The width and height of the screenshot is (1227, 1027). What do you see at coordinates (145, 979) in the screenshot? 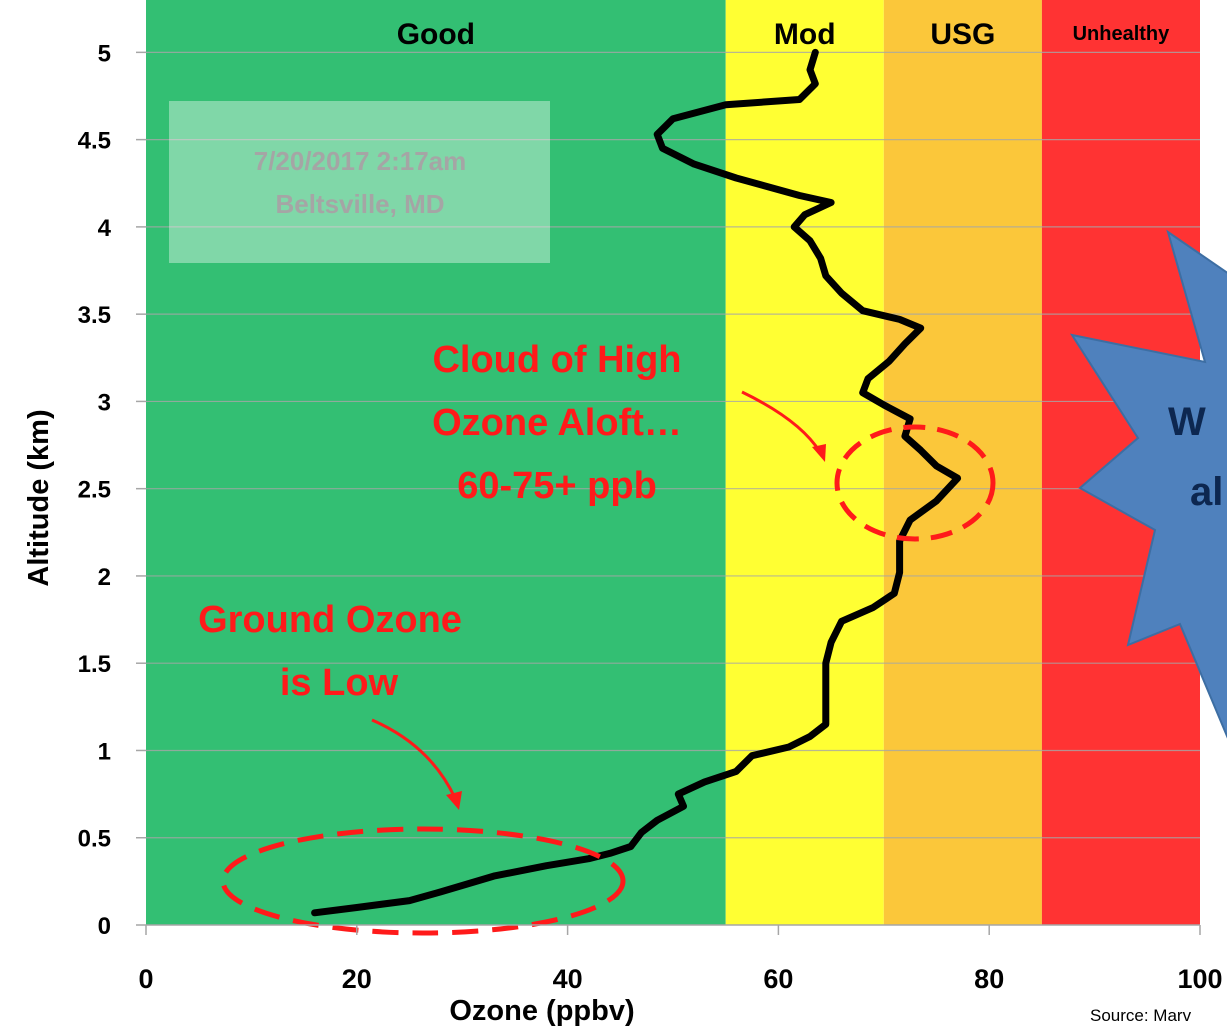
I see `x-tick-label: 0` at bounding box center [145, 979].